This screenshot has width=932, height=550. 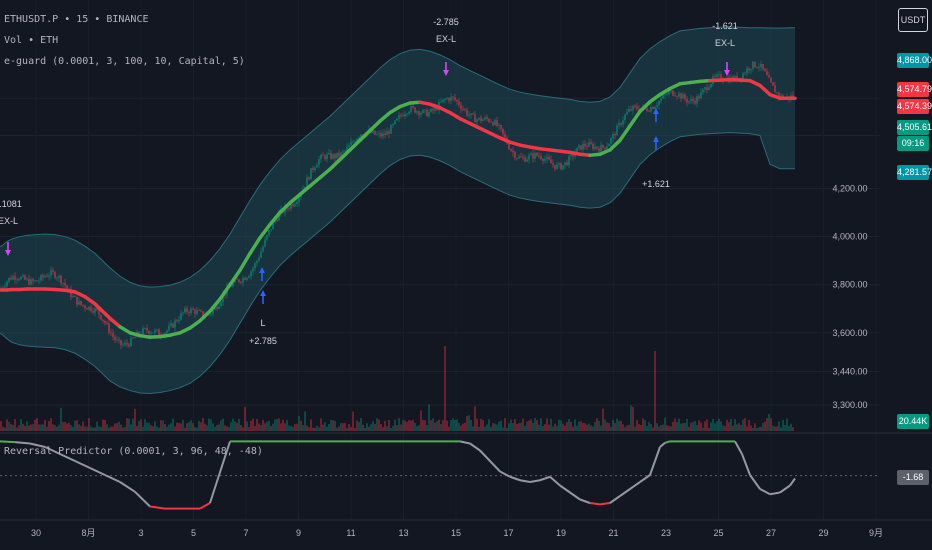 I want to click on x-tick-label: 17, so click(x=508, y=533).